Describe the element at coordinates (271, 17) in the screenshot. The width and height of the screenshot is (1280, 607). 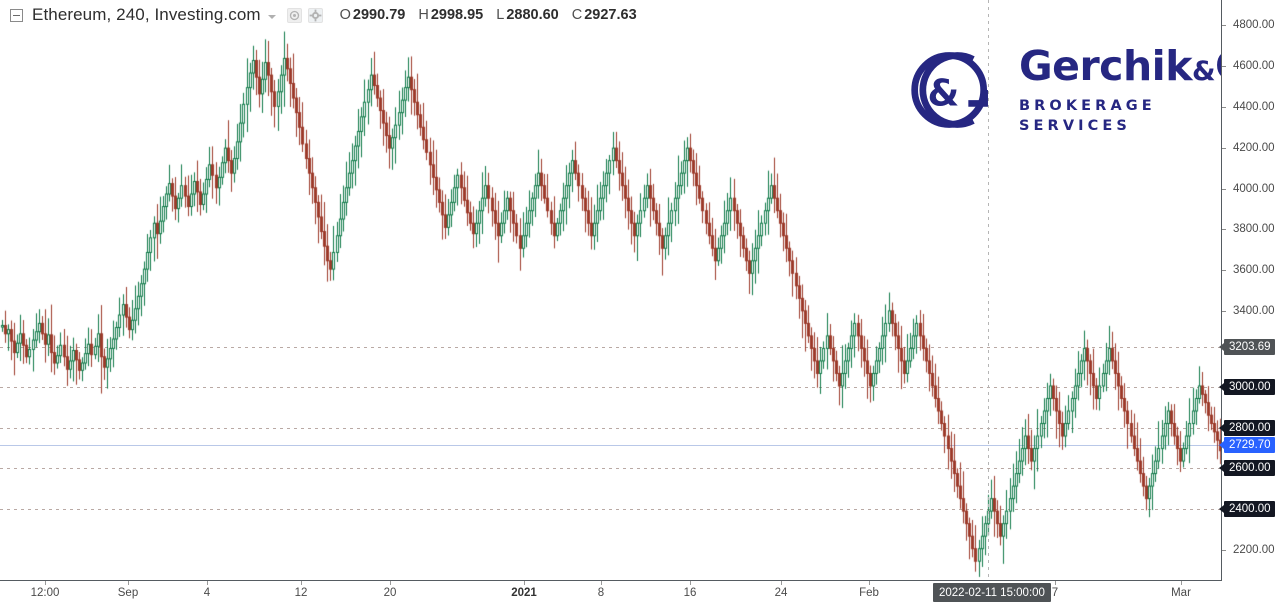
I see `chevron-down-icon` at that location.